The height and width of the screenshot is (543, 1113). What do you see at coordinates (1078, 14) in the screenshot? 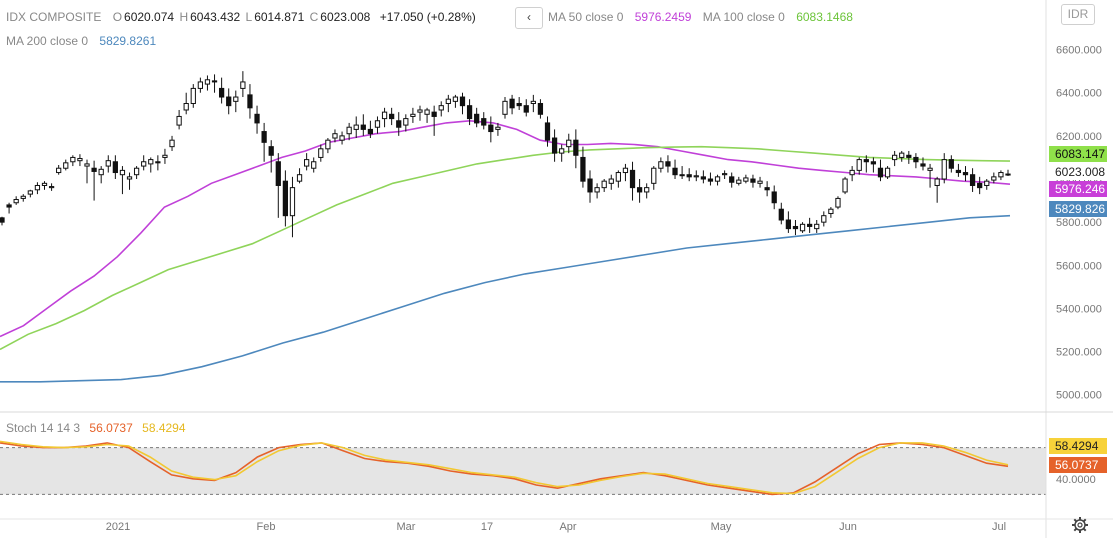
I see `currency-button: IDR` at bounding box center [1078, 14].